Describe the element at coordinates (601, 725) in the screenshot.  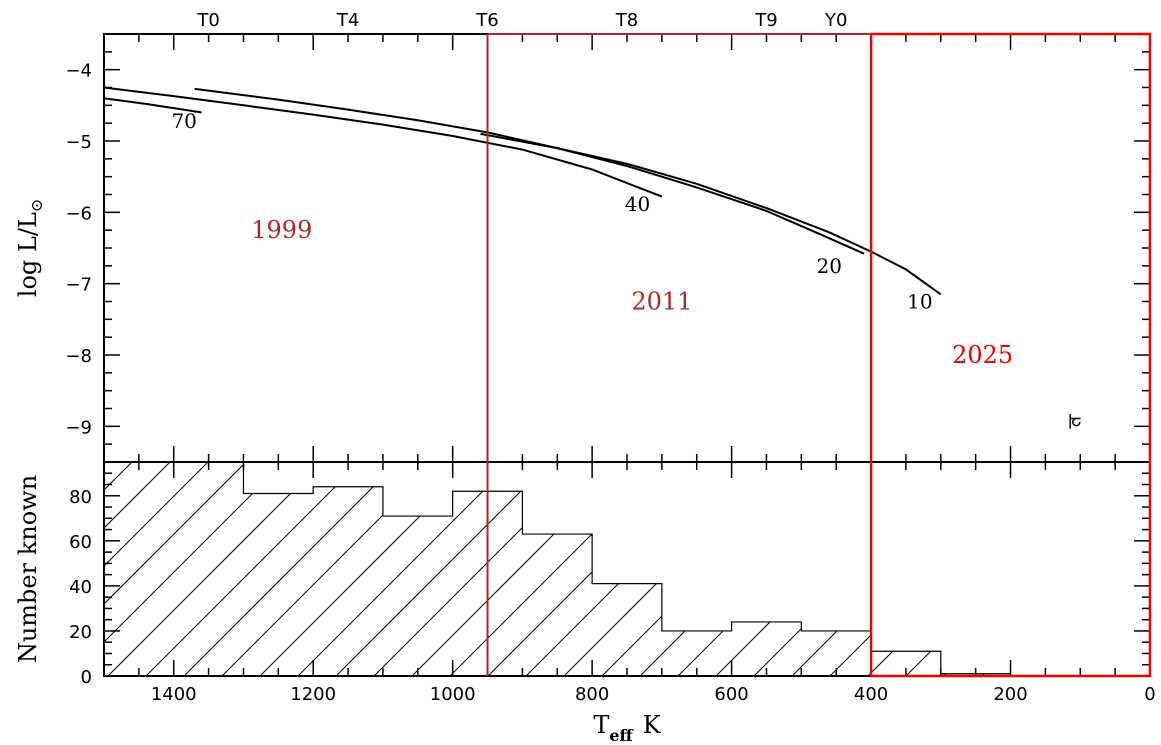
I see `teff-axis-title-t: T` at that location.